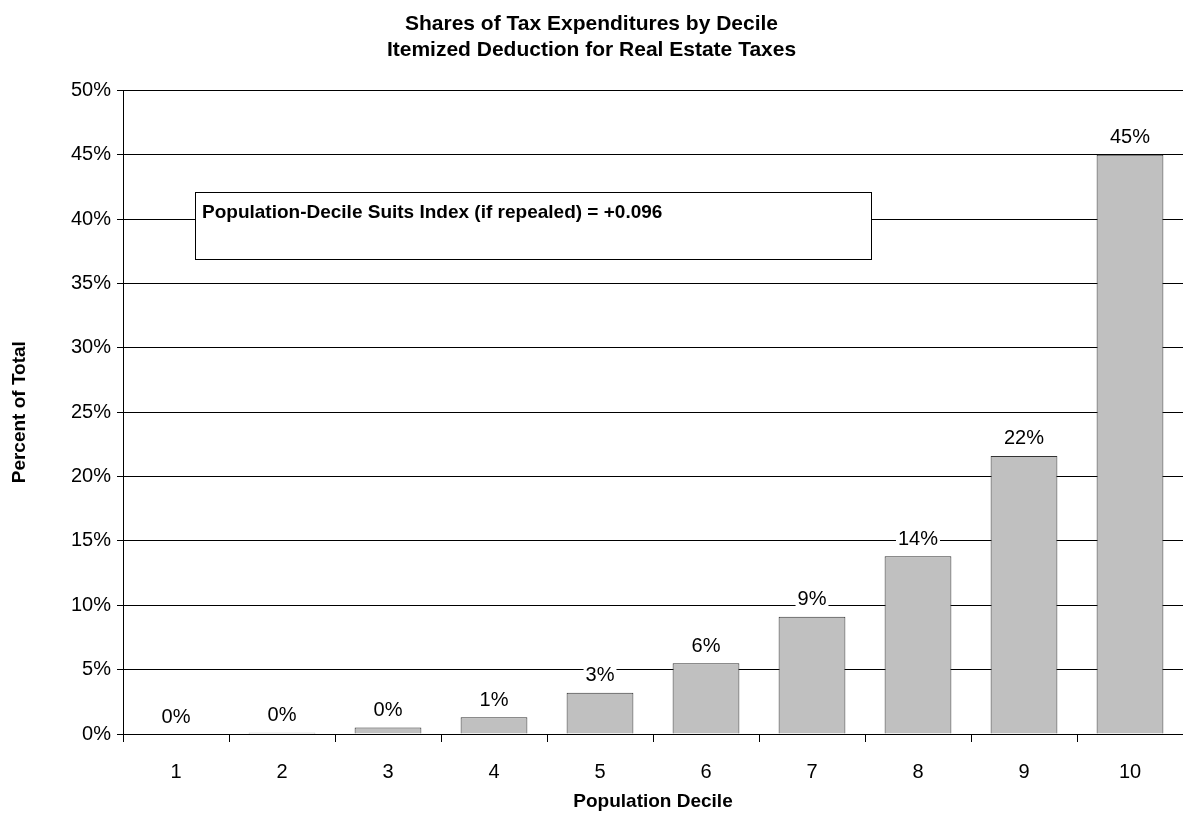 The image size is (1183, 823). I want to click on note-box: Population-Decile Suits Index (if repealed) = +0.096, so click(533, 226).